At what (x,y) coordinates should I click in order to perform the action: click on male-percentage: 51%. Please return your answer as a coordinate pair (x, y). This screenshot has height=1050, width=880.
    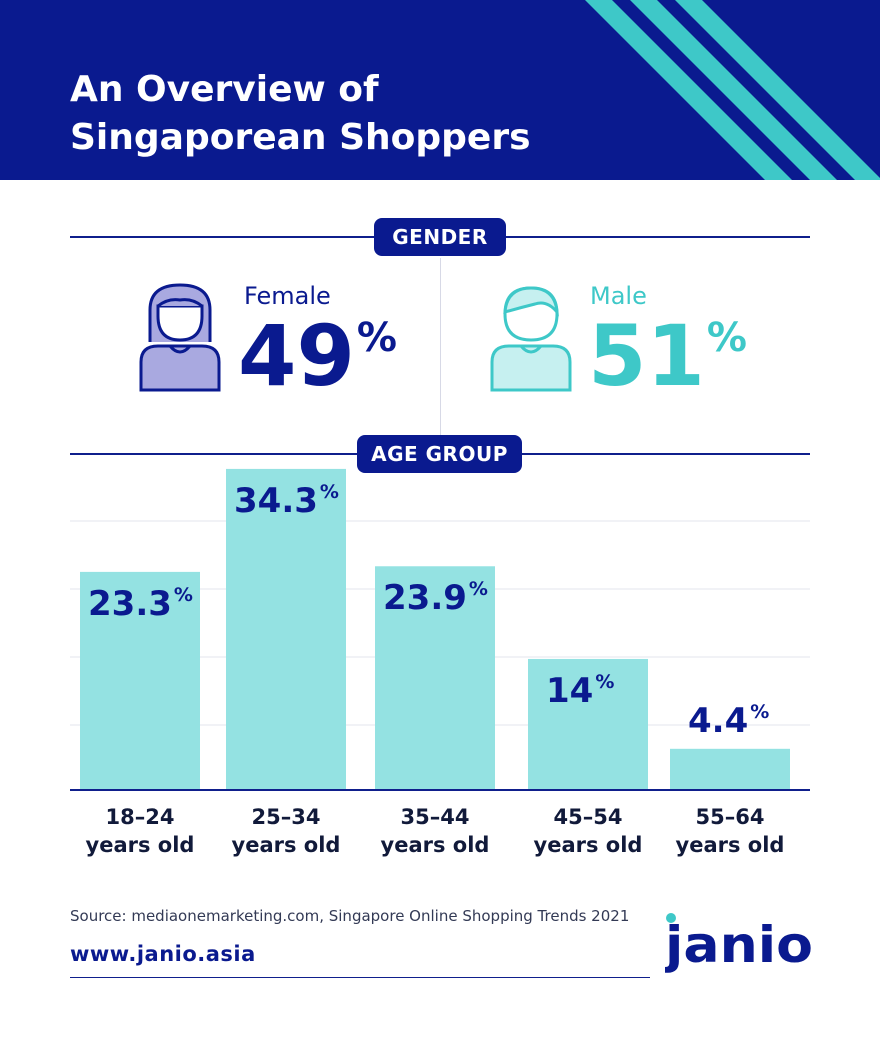
    Looking at the image, I should click on (667, 356).